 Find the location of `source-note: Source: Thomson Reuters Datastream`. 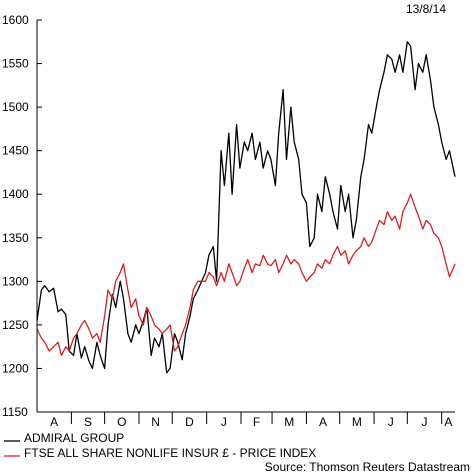

source-note: Source: Thomson Reuters Datastream is located at coordinates (367, 467).